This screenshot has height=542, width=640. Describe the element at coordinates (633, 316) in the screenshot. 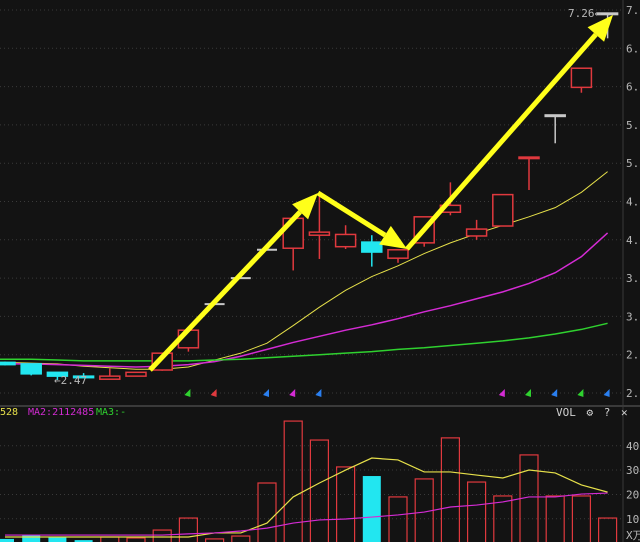

I see `price-tick-label: 3.3` at that location.